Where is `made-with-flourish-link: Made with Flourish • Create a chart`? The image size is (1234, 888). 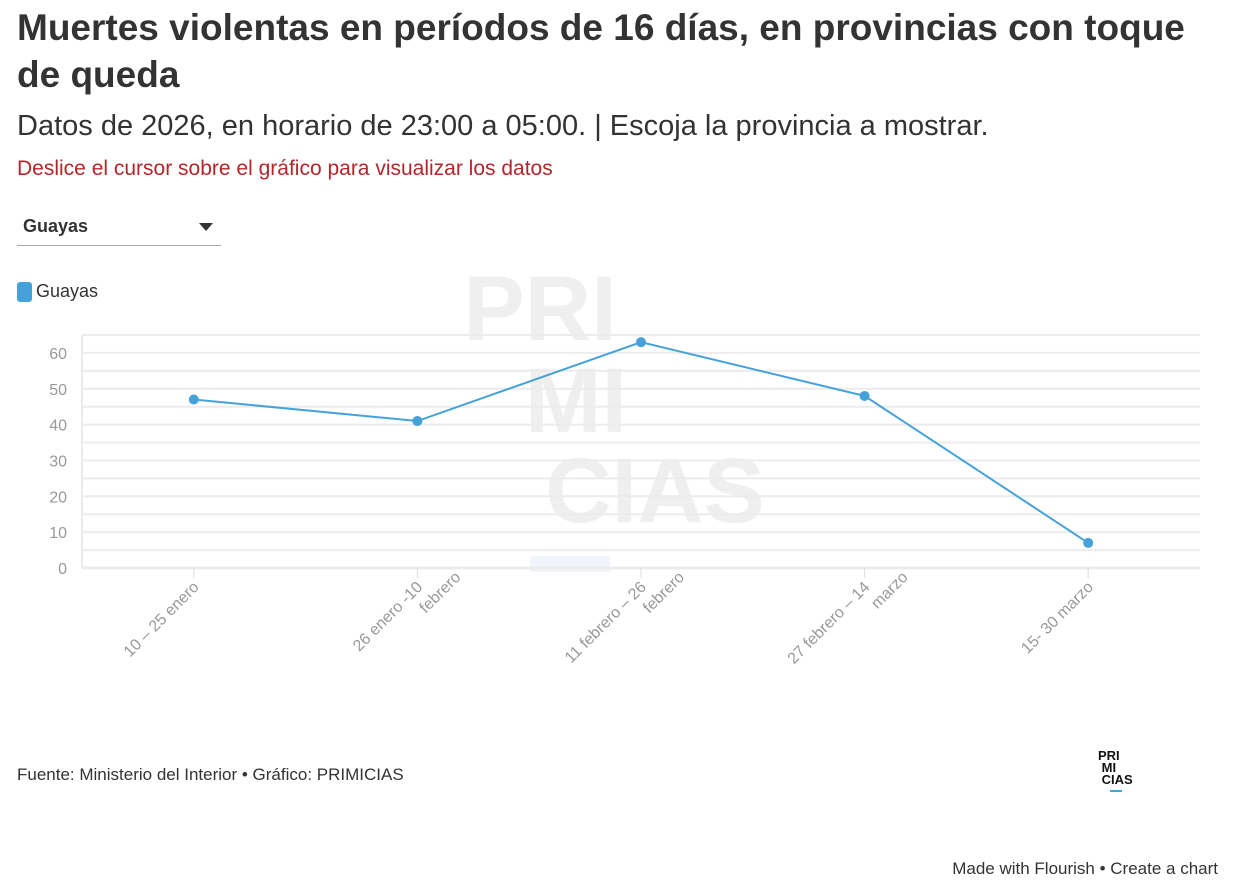 made-with-flourish-link: Made with Flourish • Create a chart is located at coordinates (1085, 868).